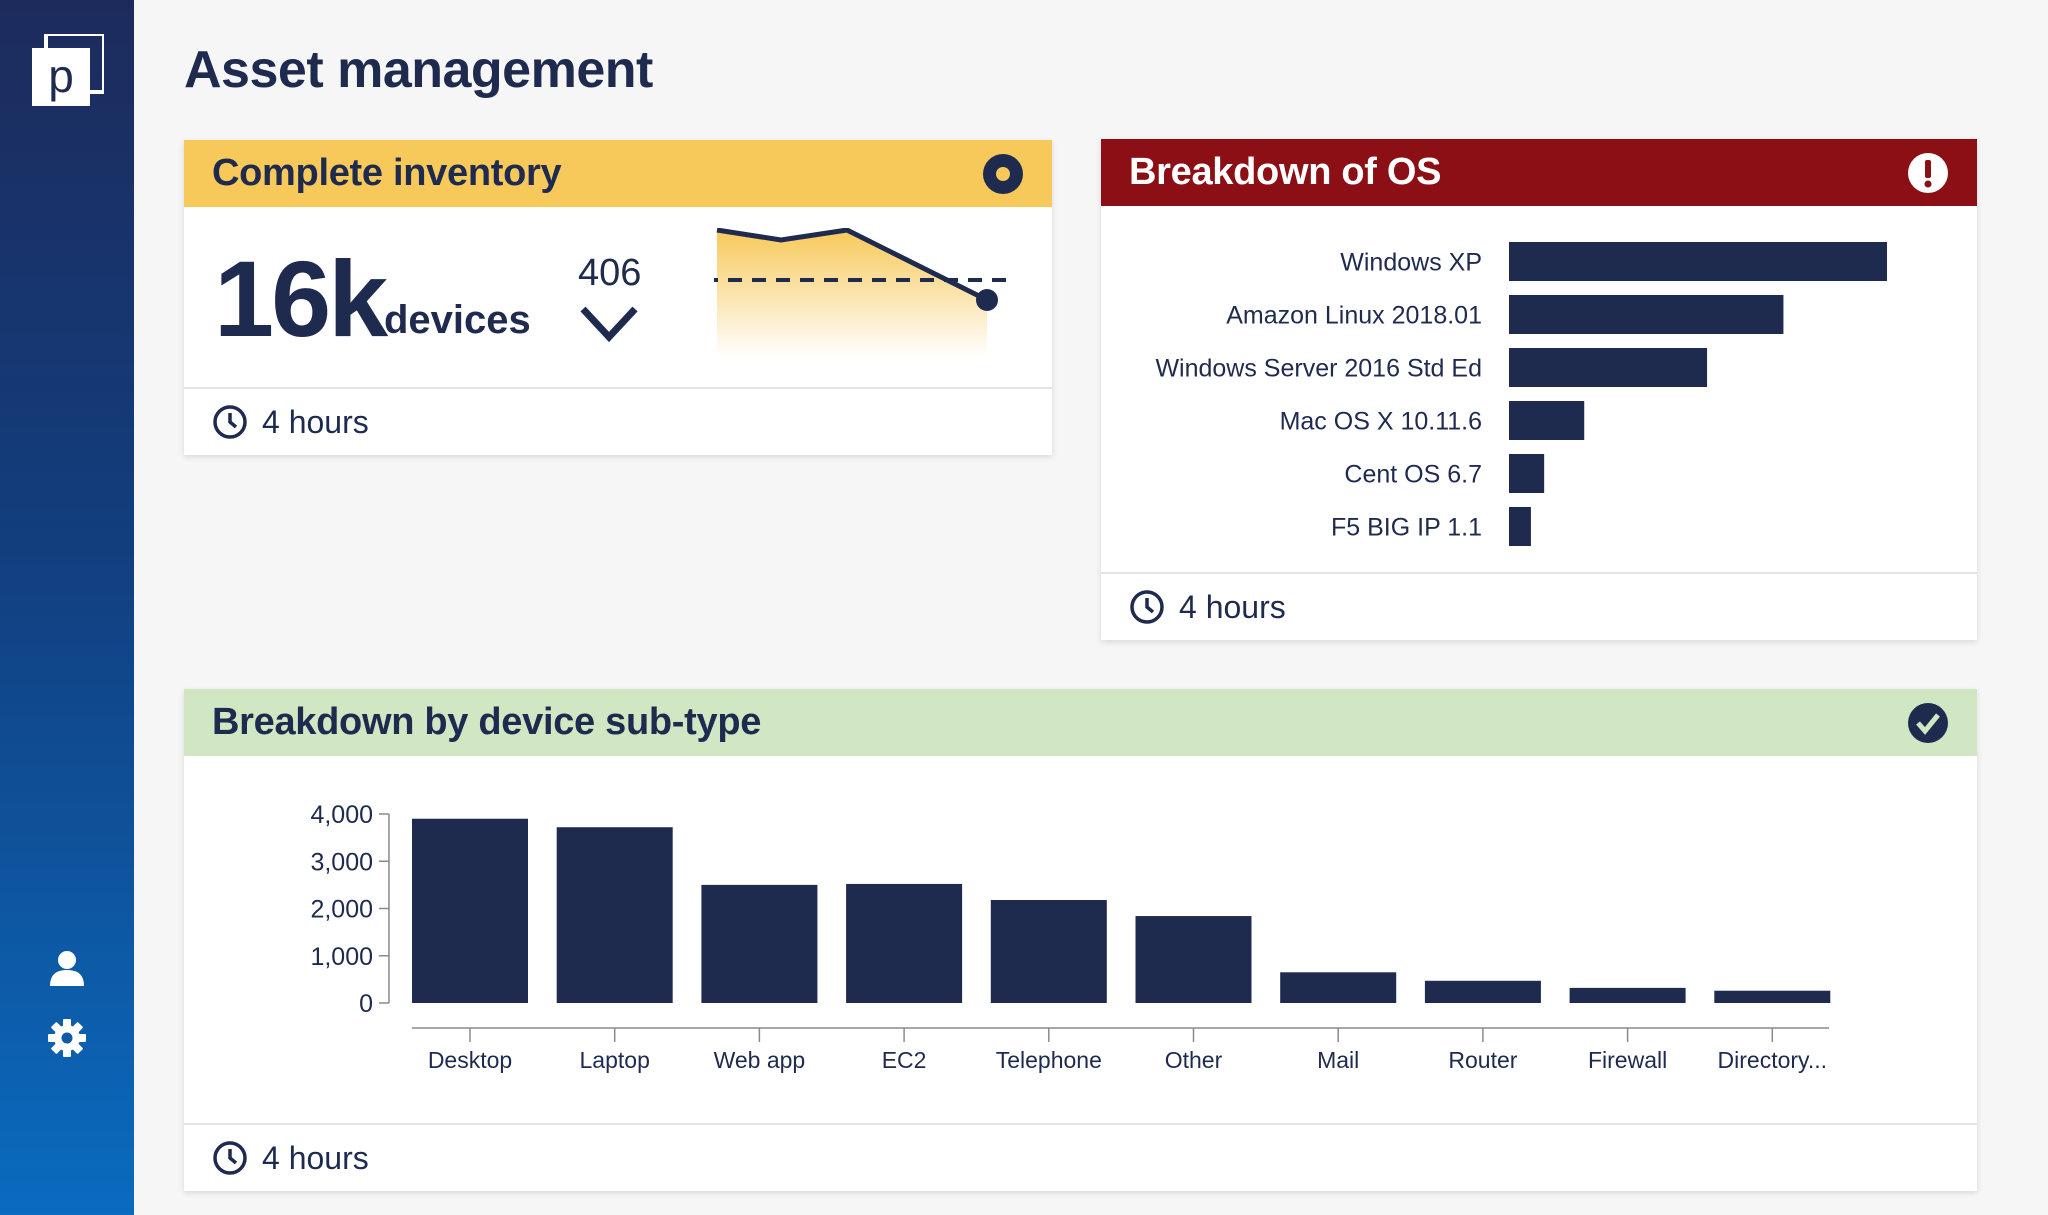 The height and width of the screenshot is (1215, 2048). I want to click on x-tick-label: Telephone, so click(1049, 1060).